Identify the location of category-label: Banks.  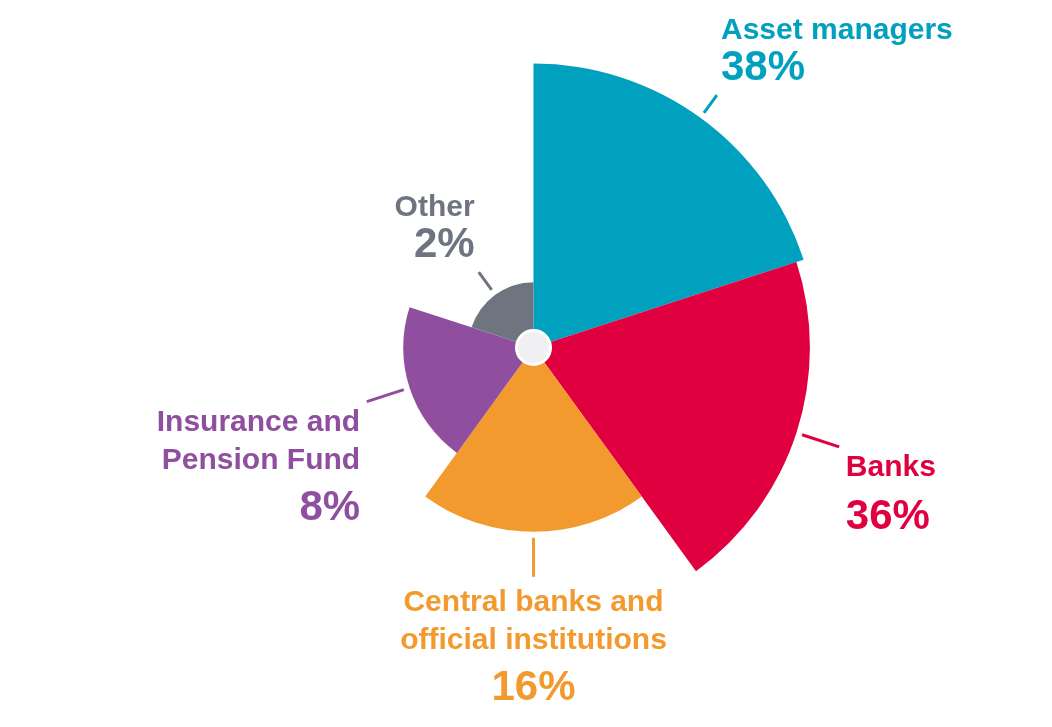
(890, 465).